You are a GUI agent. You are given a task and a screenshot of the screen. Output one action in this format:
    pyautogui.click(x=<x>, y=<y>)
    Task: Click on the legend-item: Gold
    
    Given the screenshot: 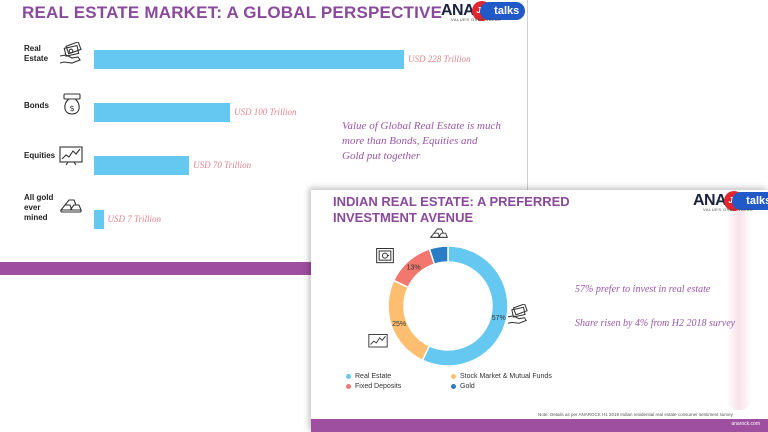 What is the action you would take?
    pyautogui.click(x=463, y=386)
    